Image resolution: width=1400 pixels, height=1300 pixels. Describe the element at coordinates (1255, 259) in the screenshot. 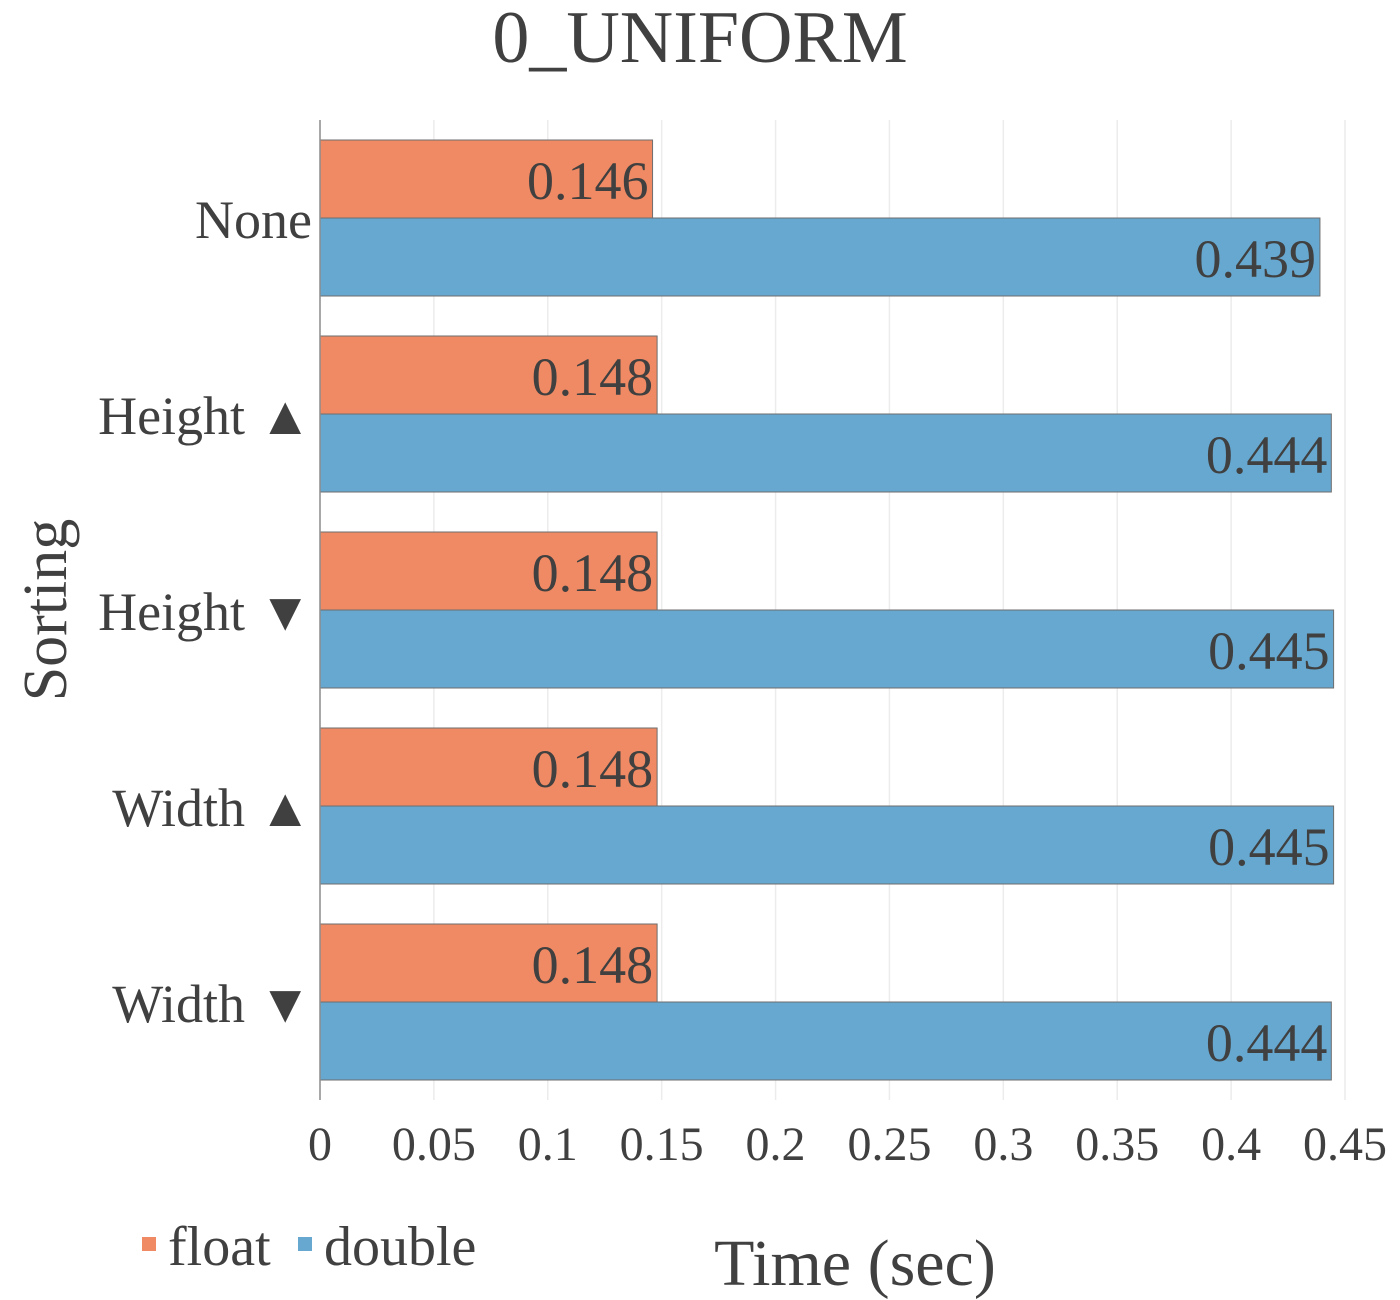

I see `data-label-double-0: 0.439` at that location.